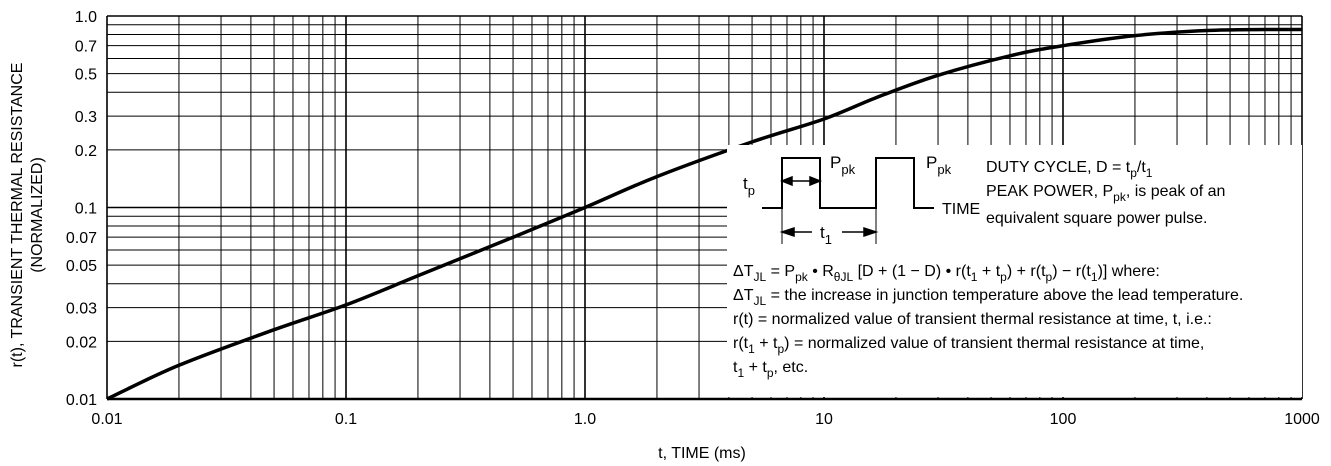  I want to click on y-tick-label: 1.0, so click(86, 17).